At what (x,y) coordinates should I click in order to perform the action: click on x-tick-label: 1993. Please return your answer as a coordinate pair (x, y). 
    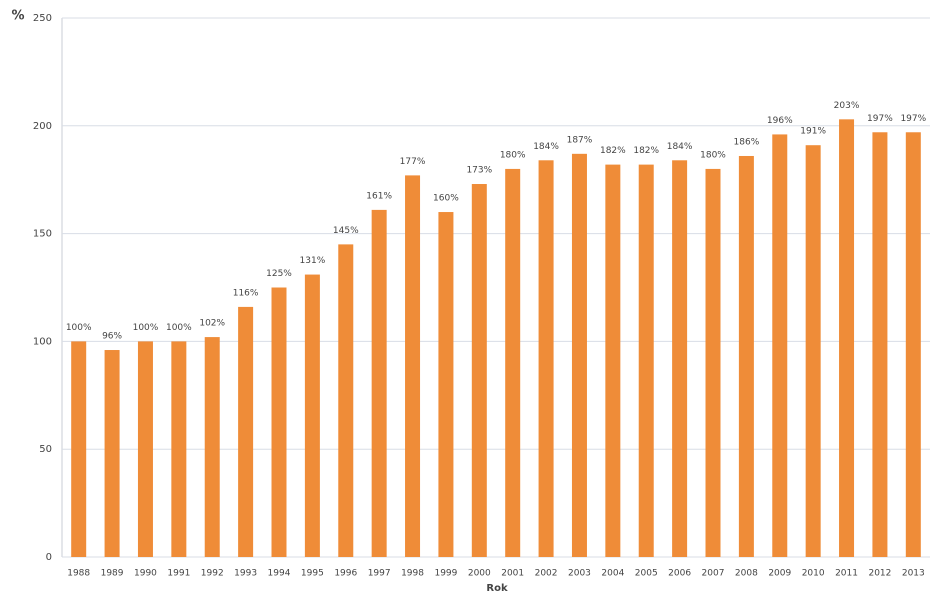
    Looking at the image, I should click on (245, 574).